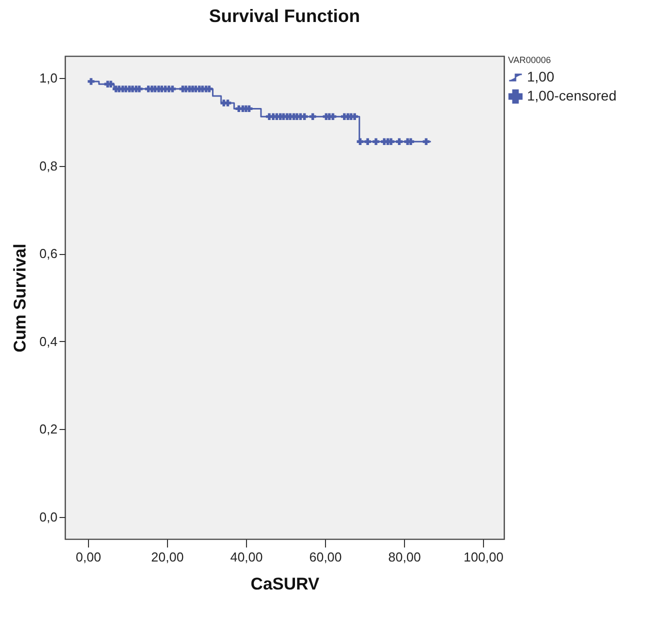 The image size is (657, 620). I want to click on legend-label: 1,00, so click(540, 76).